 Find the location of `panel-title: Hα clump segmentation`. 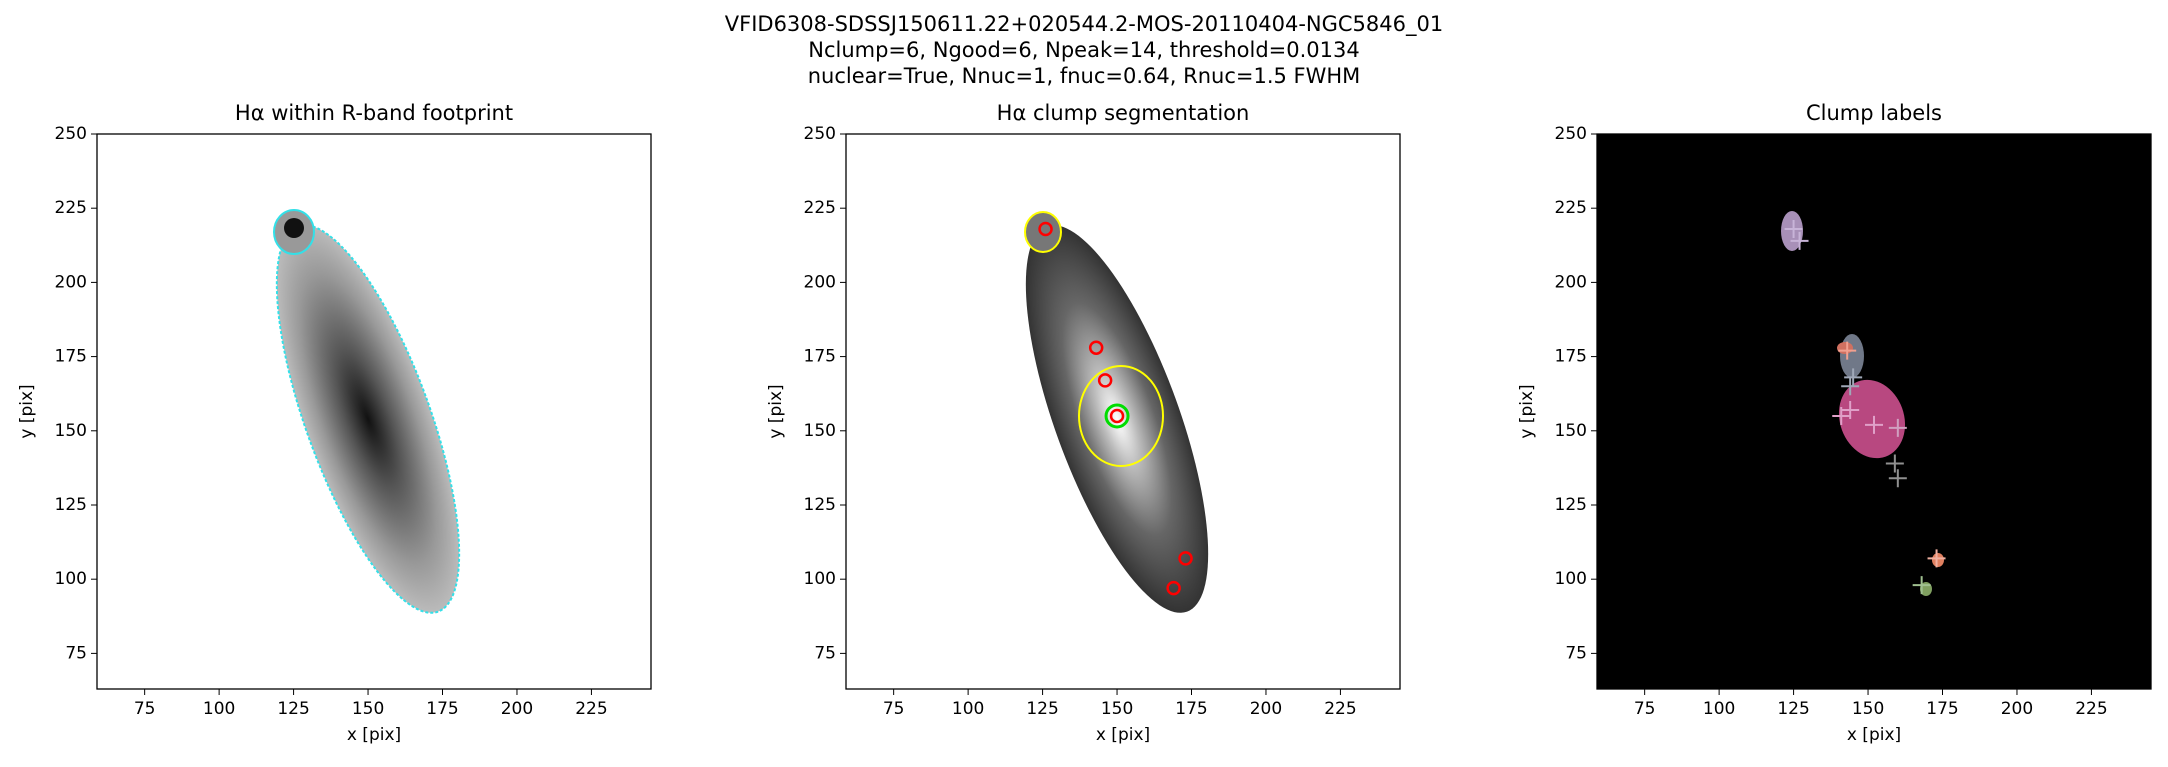

panel-title: Hα clump segmentation is located at coordinates (1123, 113).